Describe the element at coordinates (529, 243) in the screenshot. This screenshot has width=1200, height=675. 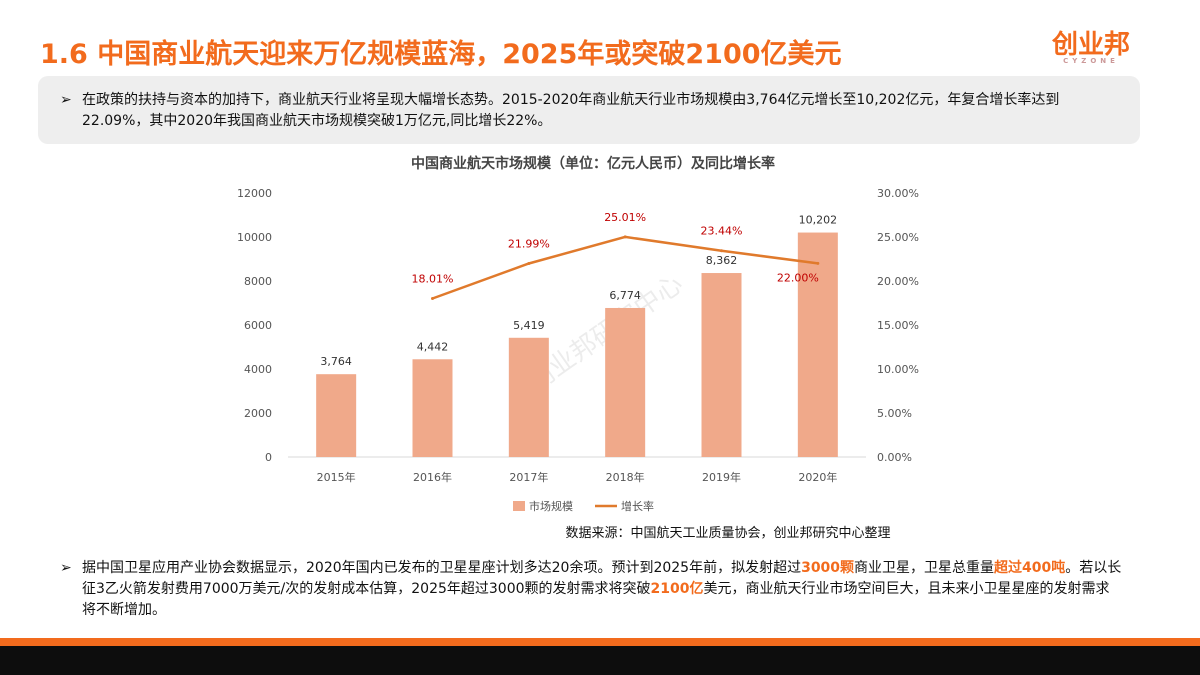
I see `line-label: 21.99%` at that location.